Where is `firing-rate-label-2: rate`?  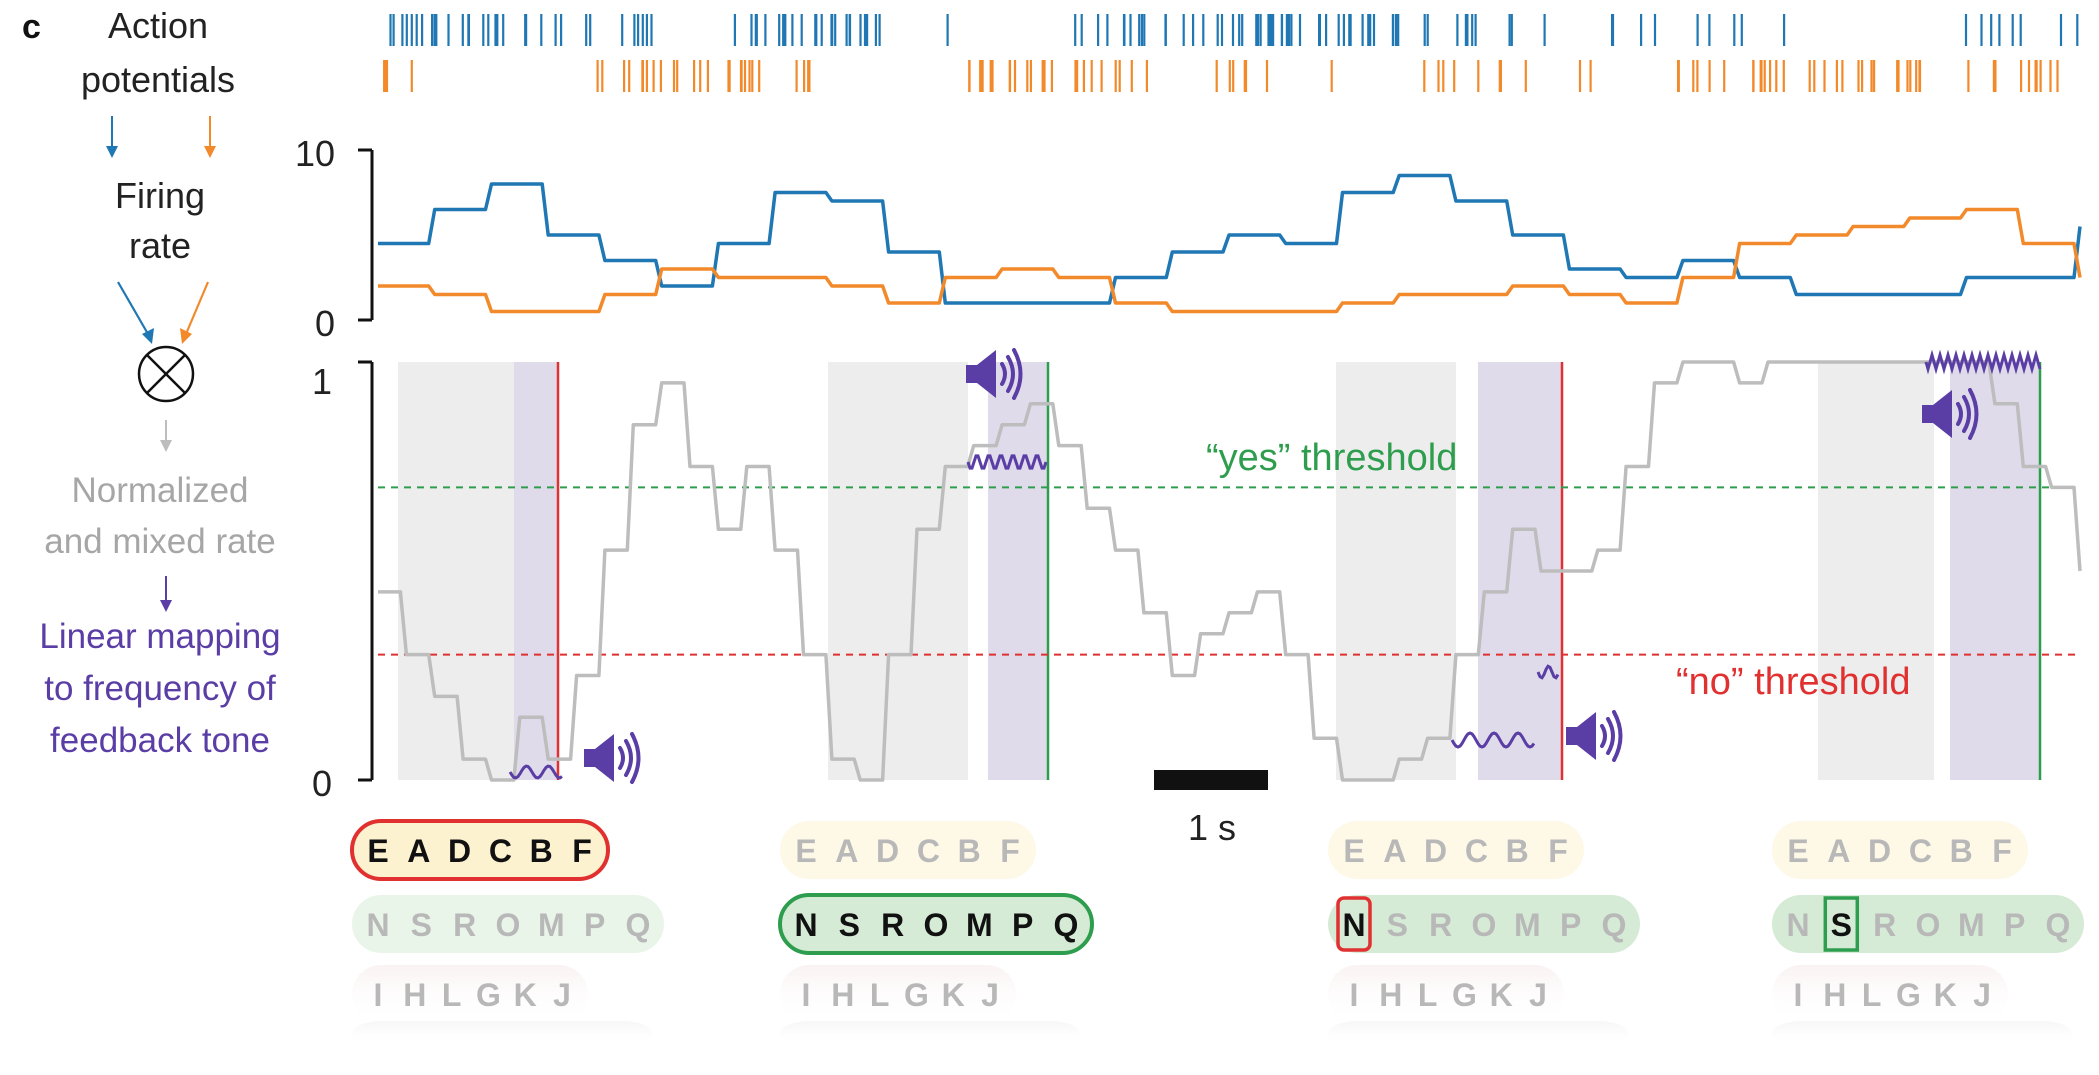
firing-rate-label-2: rate is located at coordinates (160, 245).